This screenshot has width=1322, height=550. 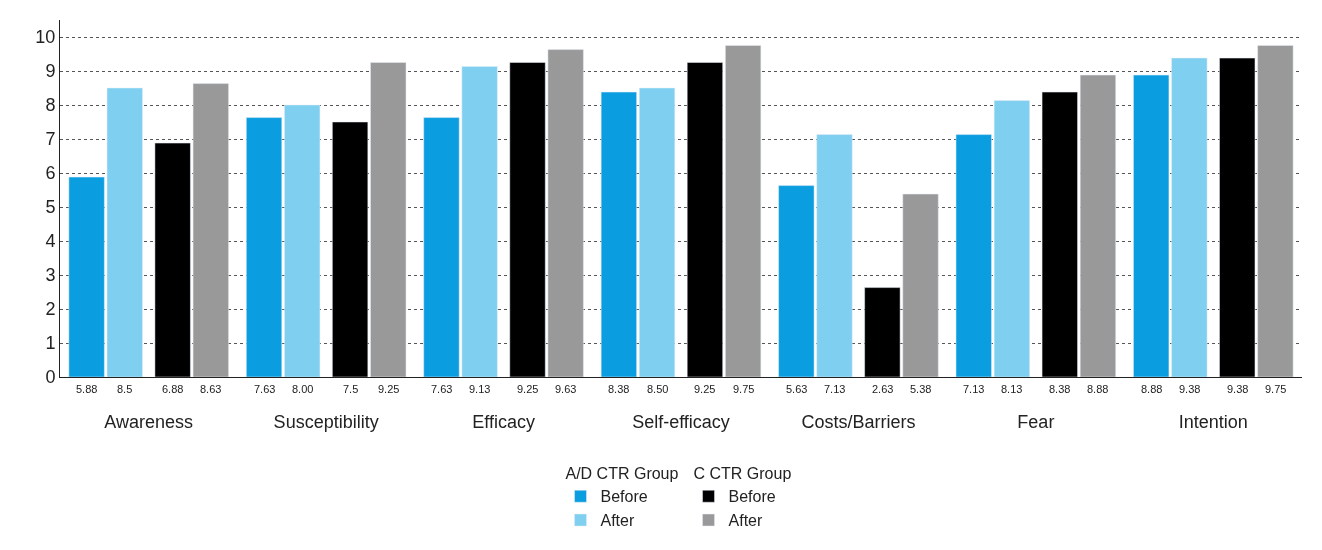 I want to click on x-tick-label: Fear, so click(x=1036, y=421).